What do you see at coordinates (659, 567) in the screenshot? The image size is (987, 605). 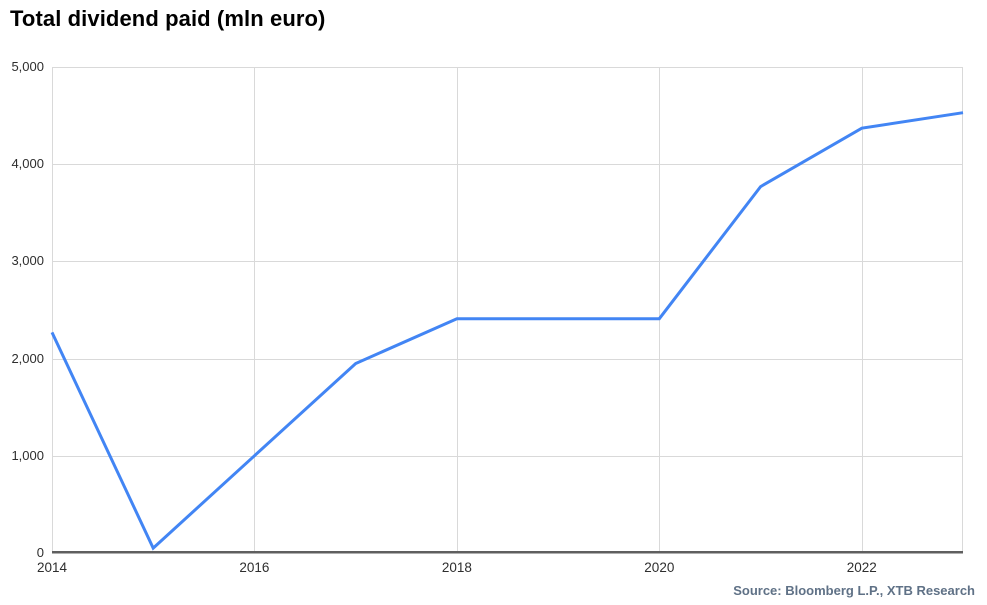 I see `x-tick-label: 2020` at bounding box center [659, 567].